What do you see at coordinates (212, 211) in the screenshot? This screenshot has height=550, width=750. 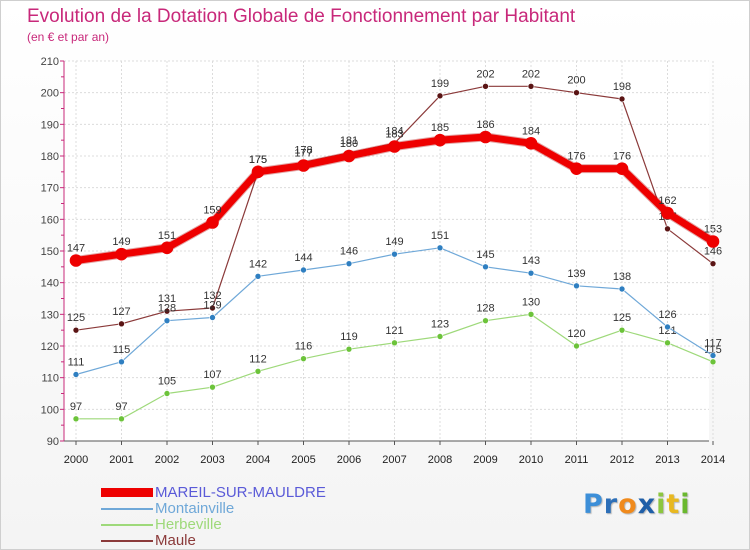 I see `data-label-mareil-sur-mauldre: 159` at bounding box center [212, 211].